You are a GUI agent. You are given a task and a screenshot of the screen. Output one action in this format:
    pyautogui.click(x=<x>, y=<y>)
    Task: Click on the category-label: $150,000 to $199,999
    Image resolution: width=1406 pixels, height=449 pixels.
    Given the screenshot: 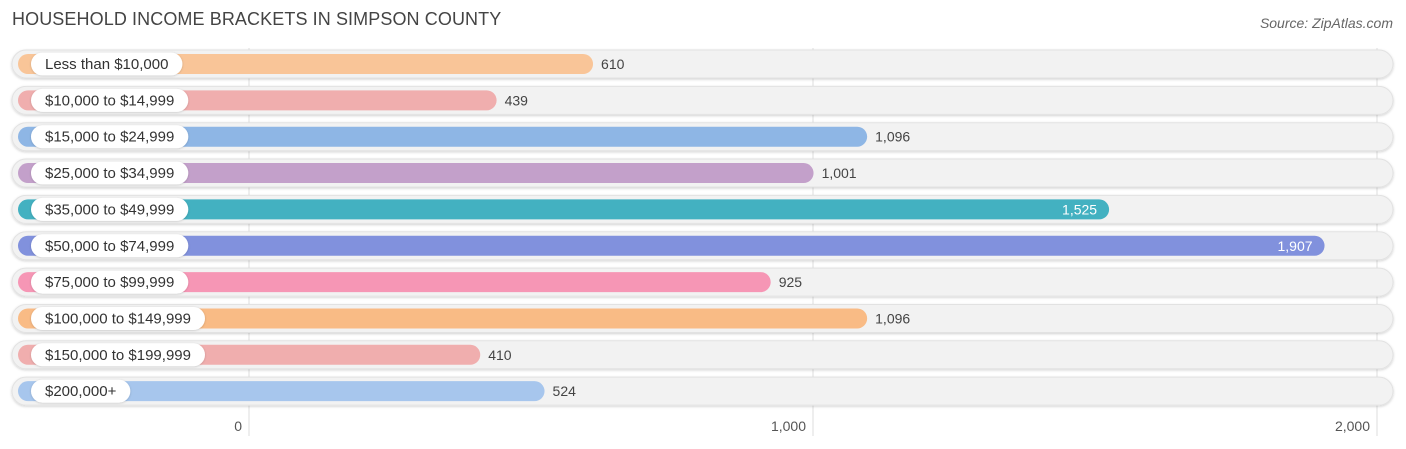 What is the action you would take?
    pyautogui.click(x=118, y=355)
    